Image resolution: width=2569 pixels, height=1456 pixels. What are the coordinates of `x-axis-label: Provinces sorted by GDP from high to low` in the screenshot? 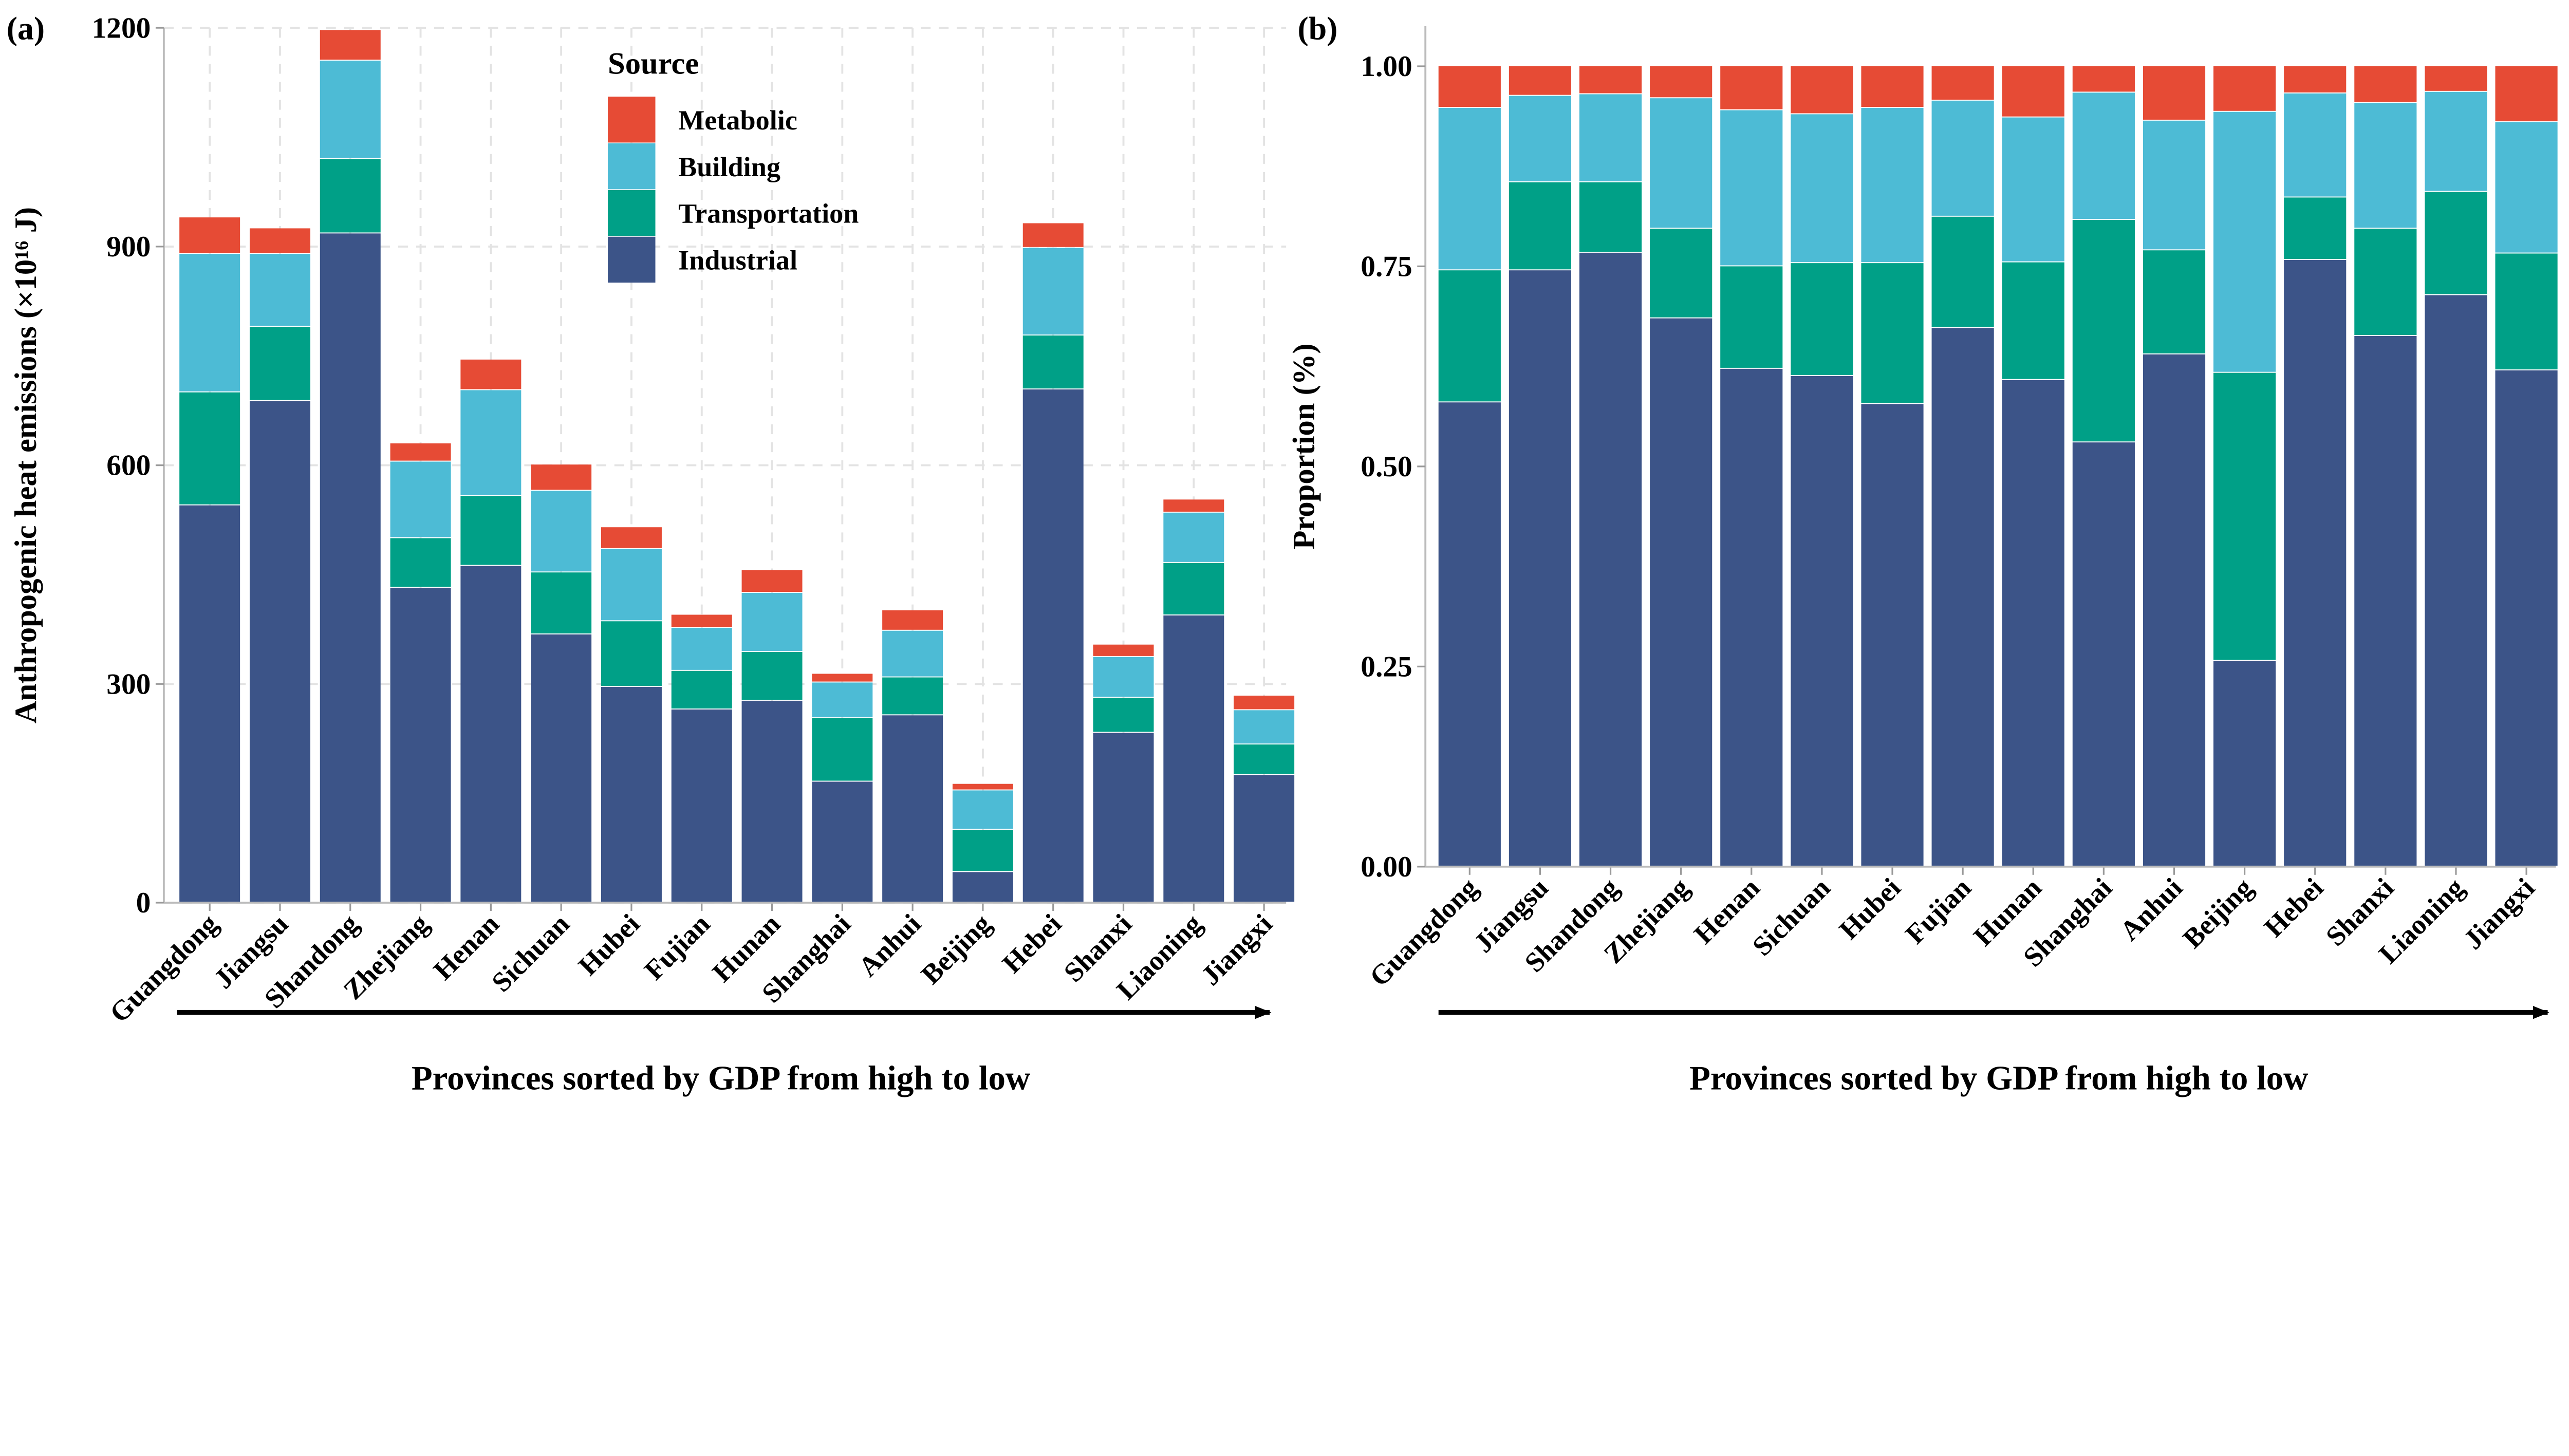 It's located at (721, 1078).